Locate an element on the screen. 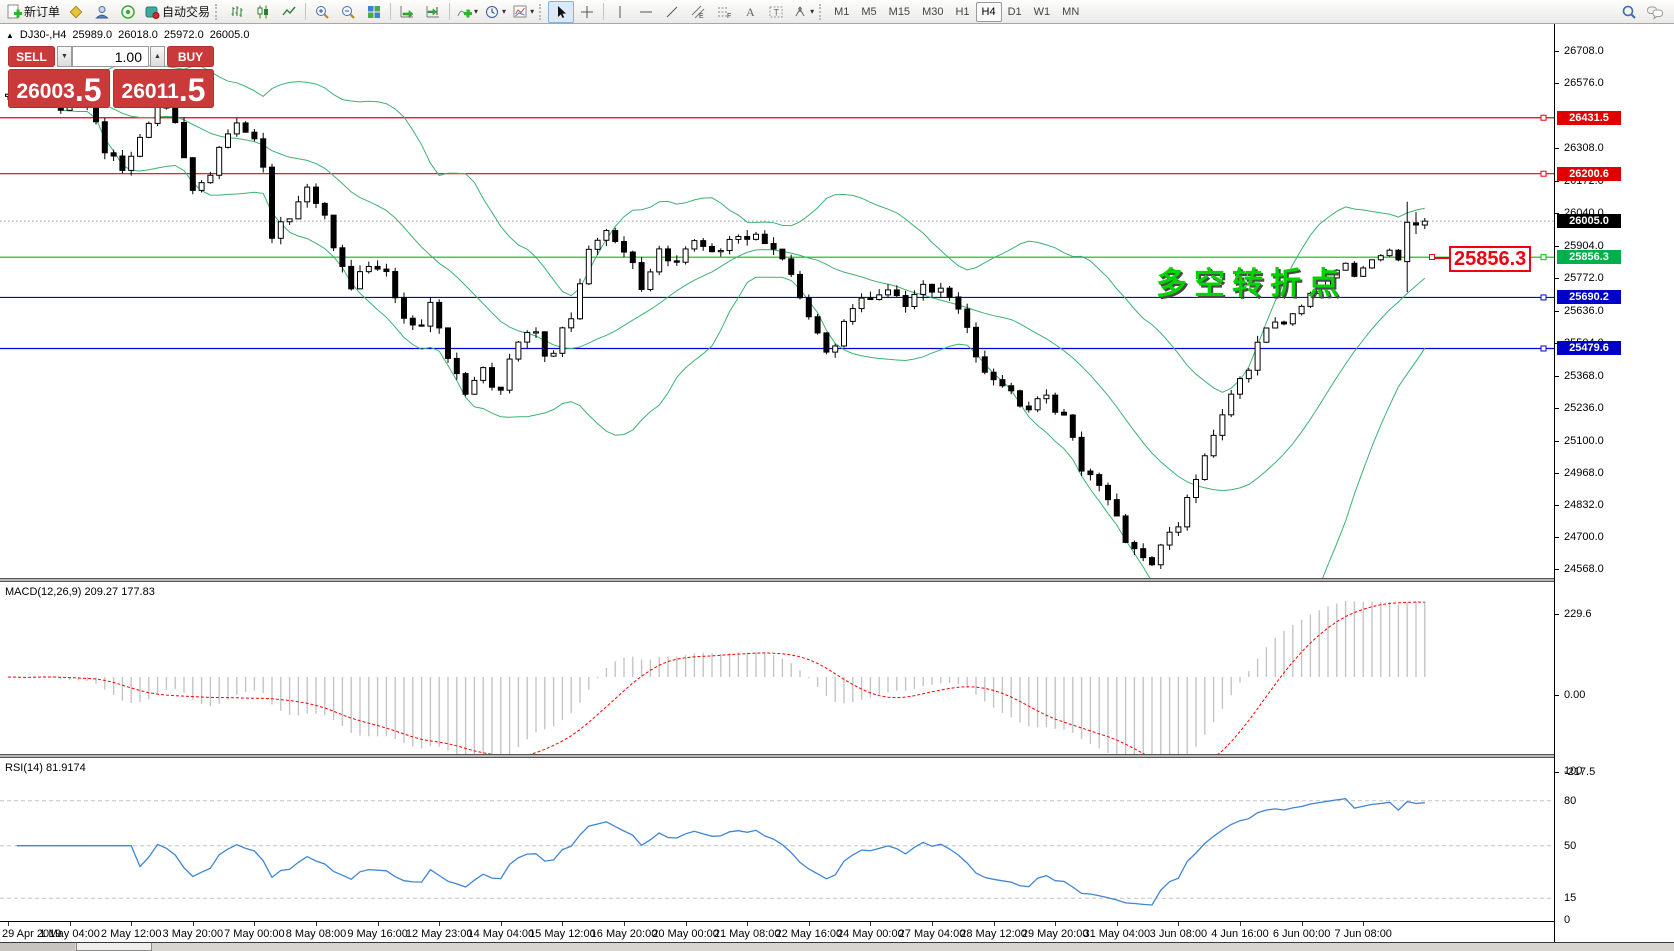 Image resolution: width=1674 pixels, height=951 pixels. price-tick-label: 25100.0 is located at coordinates (1584, 440).